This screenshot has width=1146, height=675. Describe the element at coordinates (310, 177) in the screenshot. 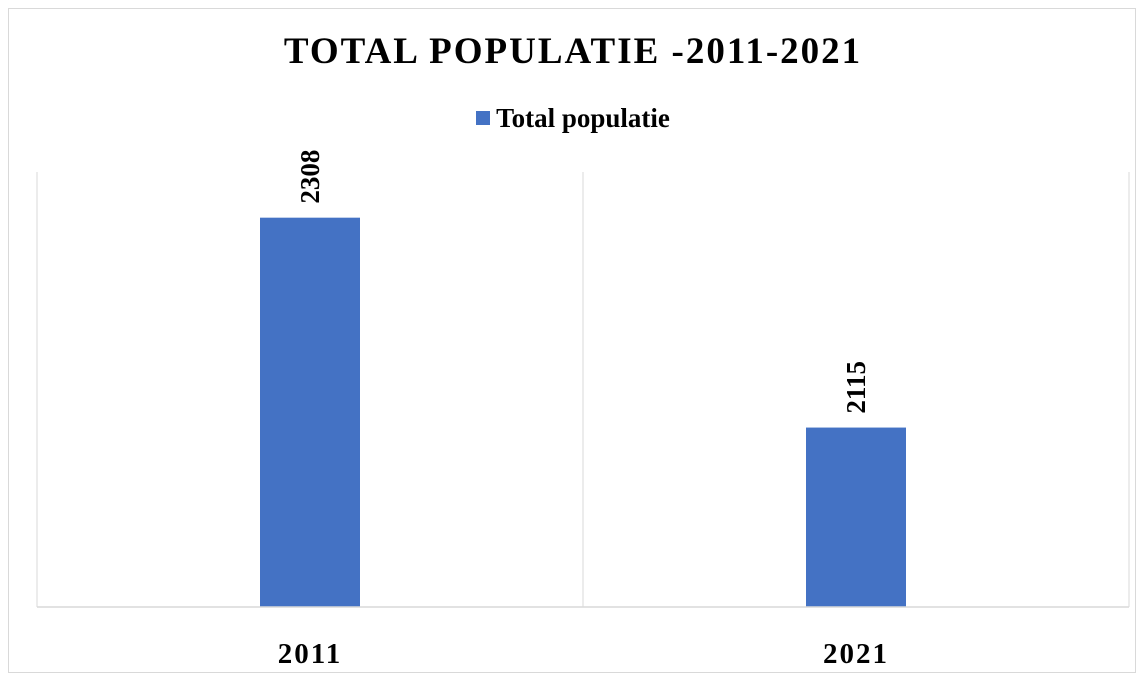

I see `data-label-2011: 2308` at that location.